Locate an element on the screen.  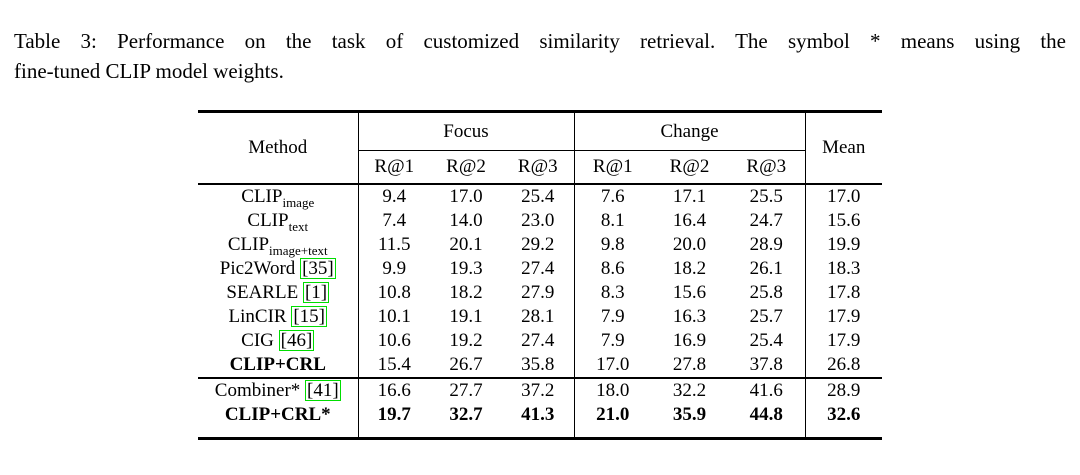
value-cell: 19.2 is located at coordinates (466, 340).